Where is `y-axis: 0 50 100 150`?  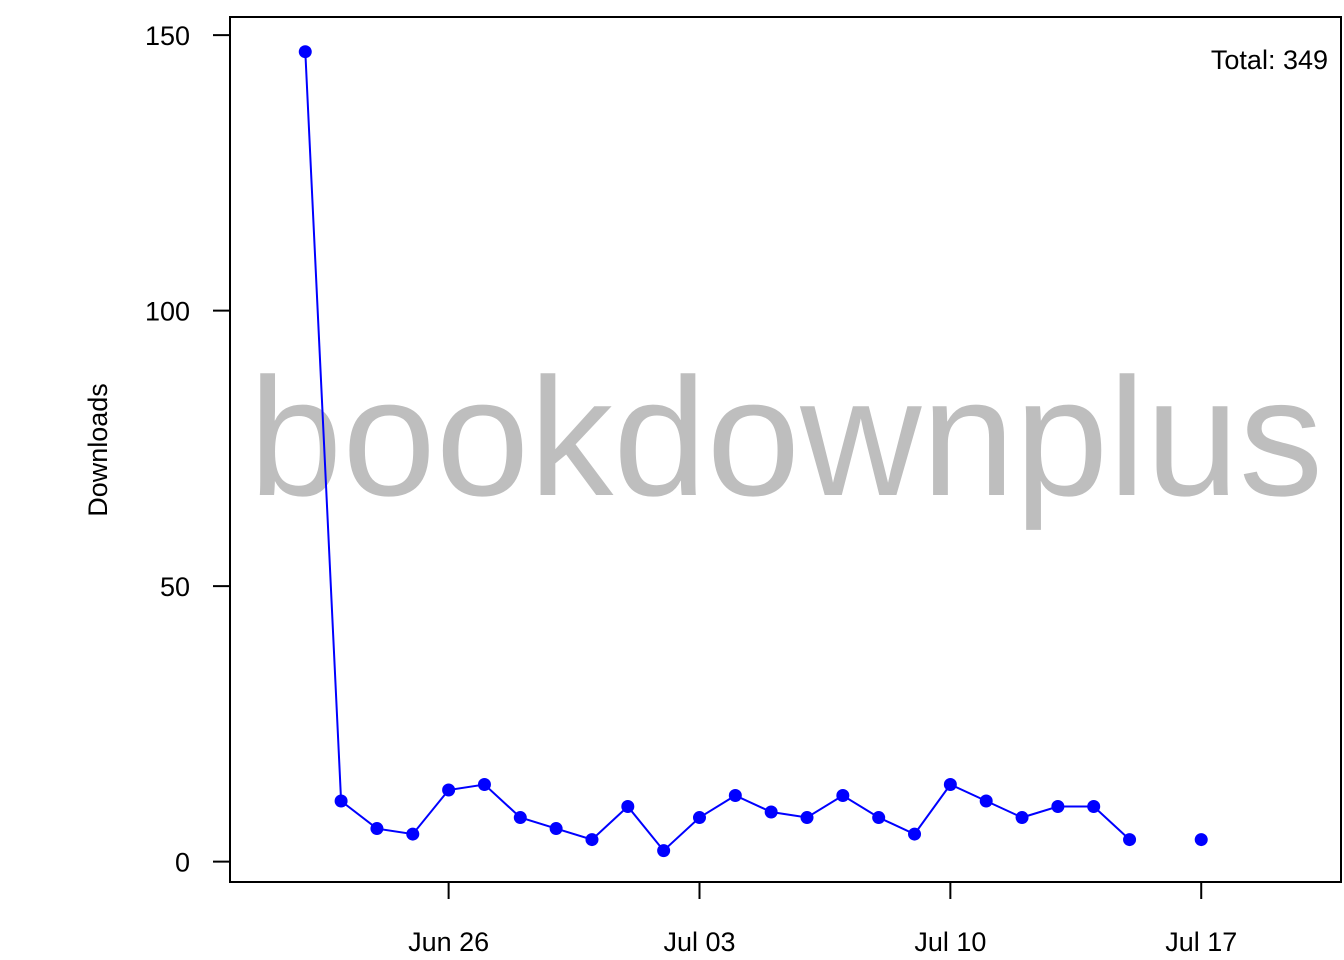
y-axis: 0 50 100 150 is located at coordinates (187, 449).